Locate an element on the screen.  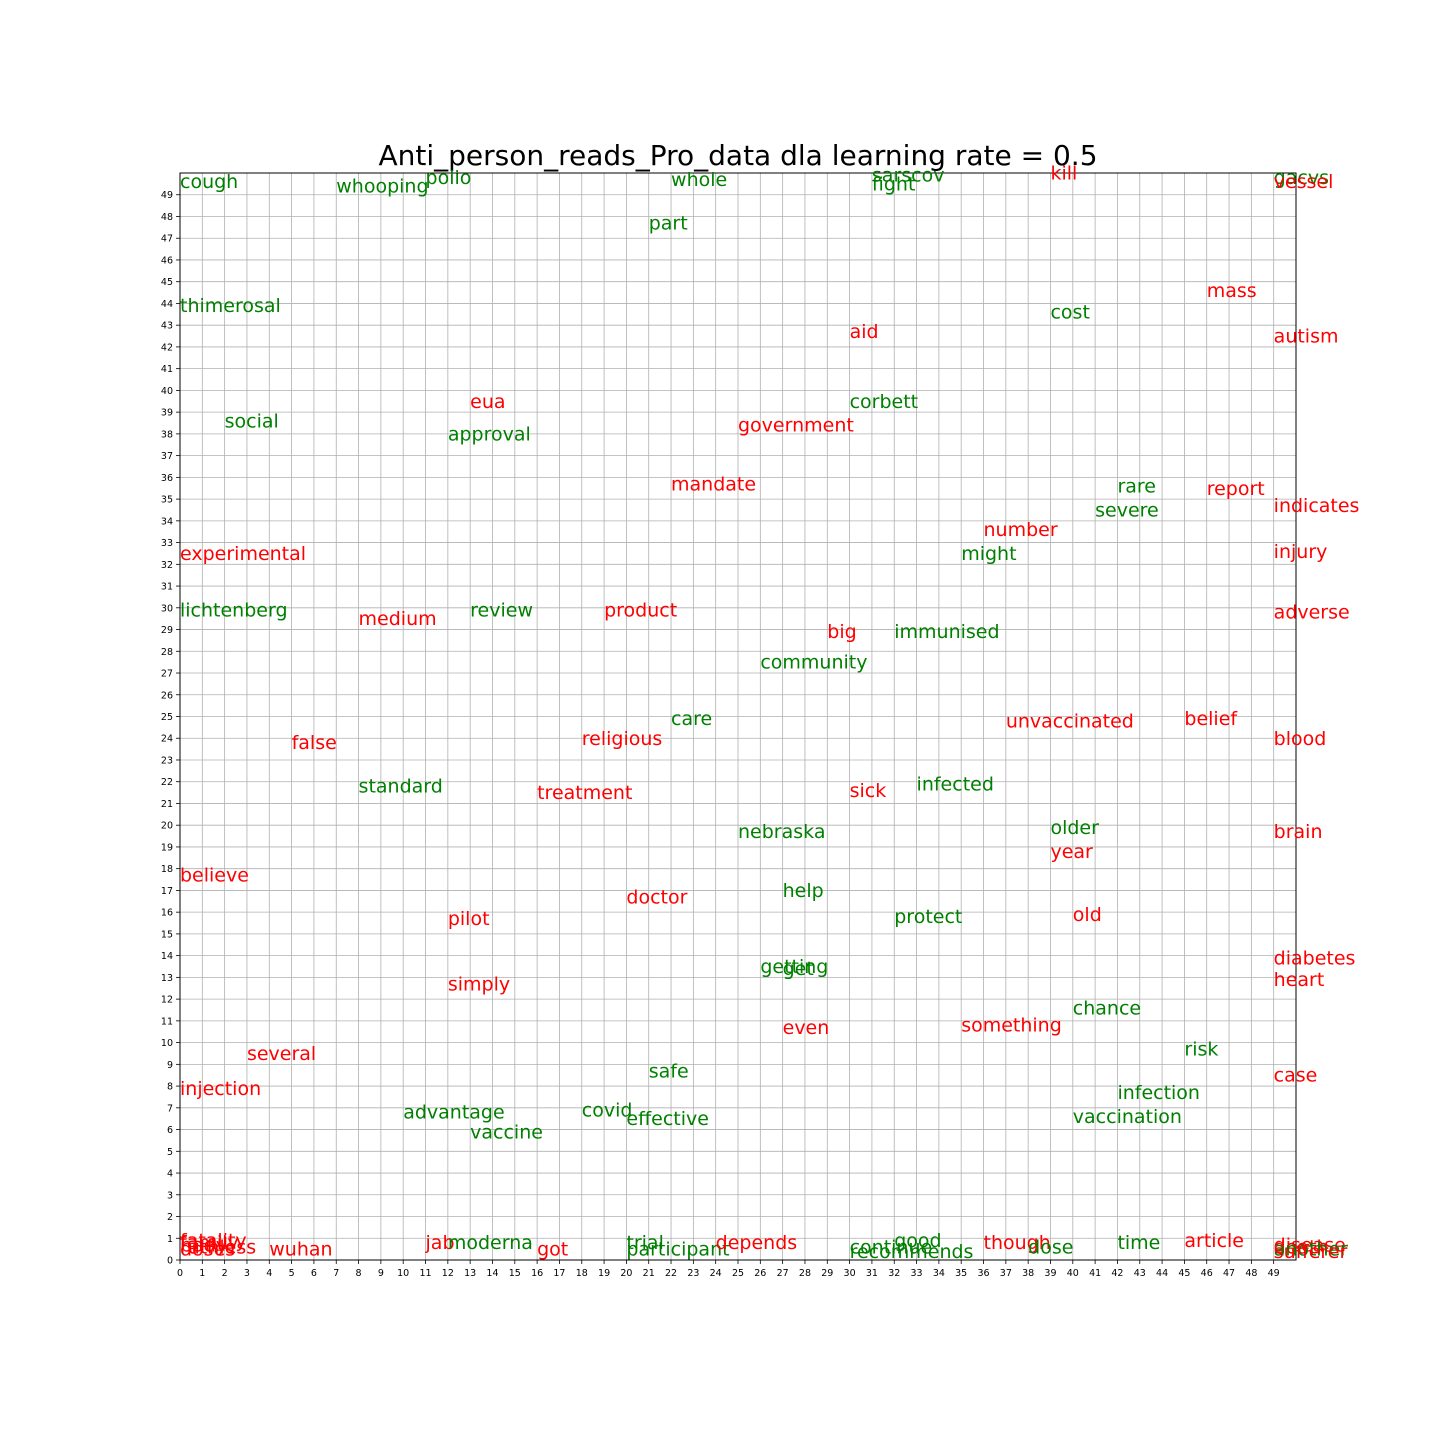
y-tick-label: 17 is located at coordinates (167, 891).